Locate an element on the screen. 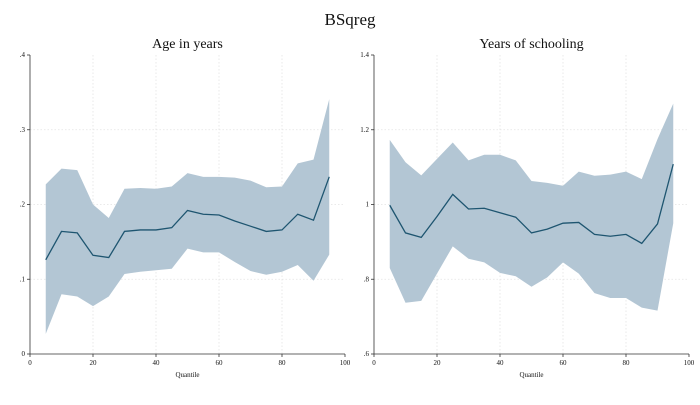 This screenshot has width=700, height=405. y-tick-label: .6 is located at coordinates (367, 354).